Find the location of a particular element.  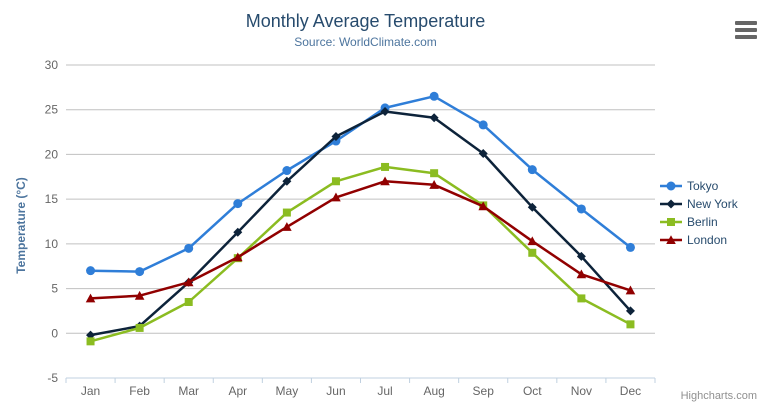

x-axis-label: Jul is located at coordinates (384, 391).